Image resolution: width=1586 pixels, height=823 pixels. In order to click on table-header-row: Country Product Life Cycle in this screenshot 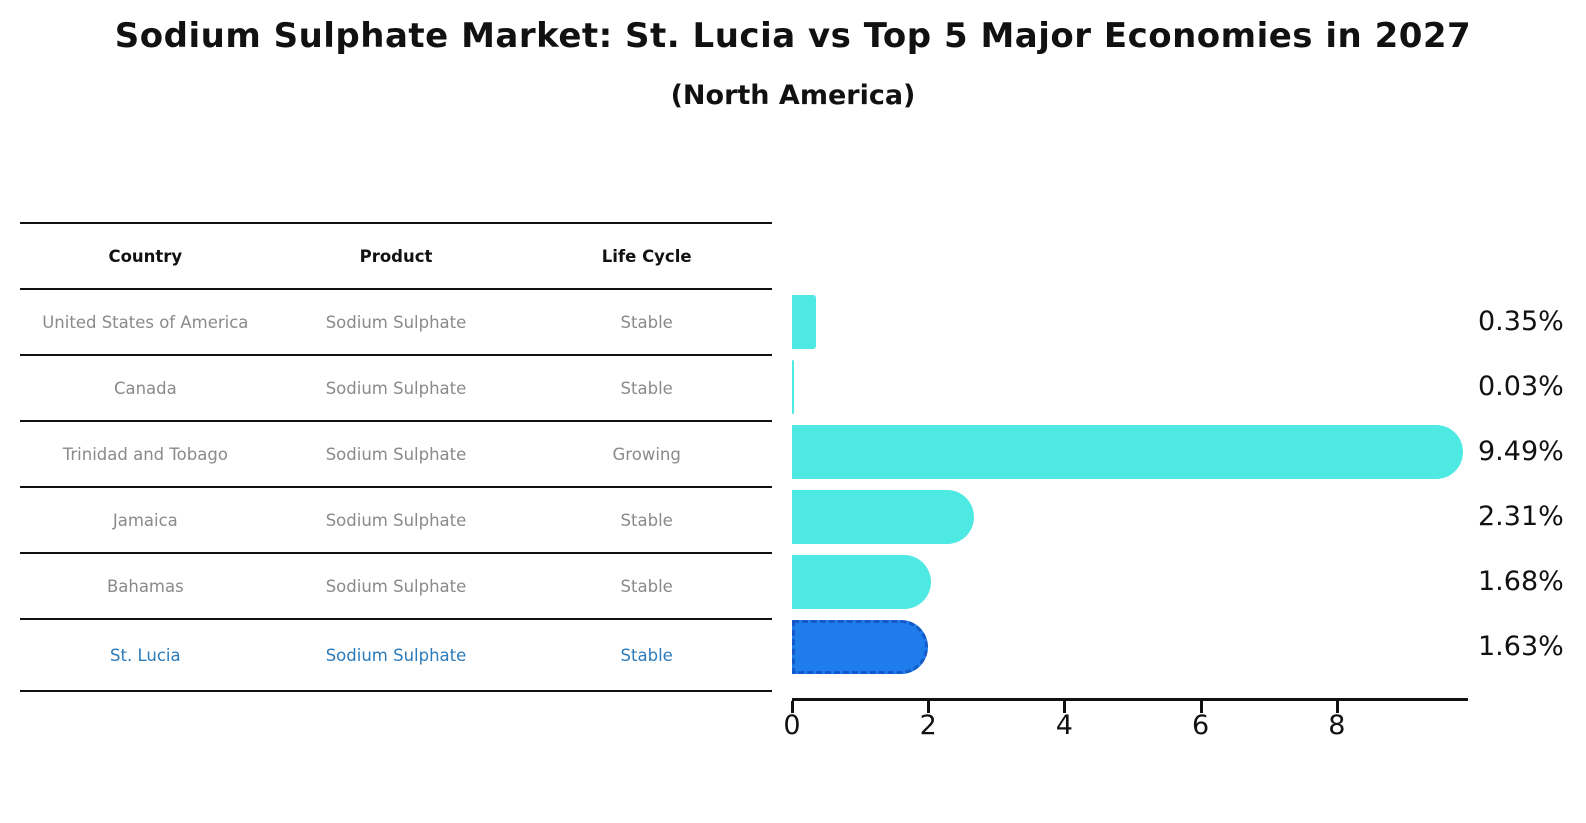, I will do `click(396, 257)`.